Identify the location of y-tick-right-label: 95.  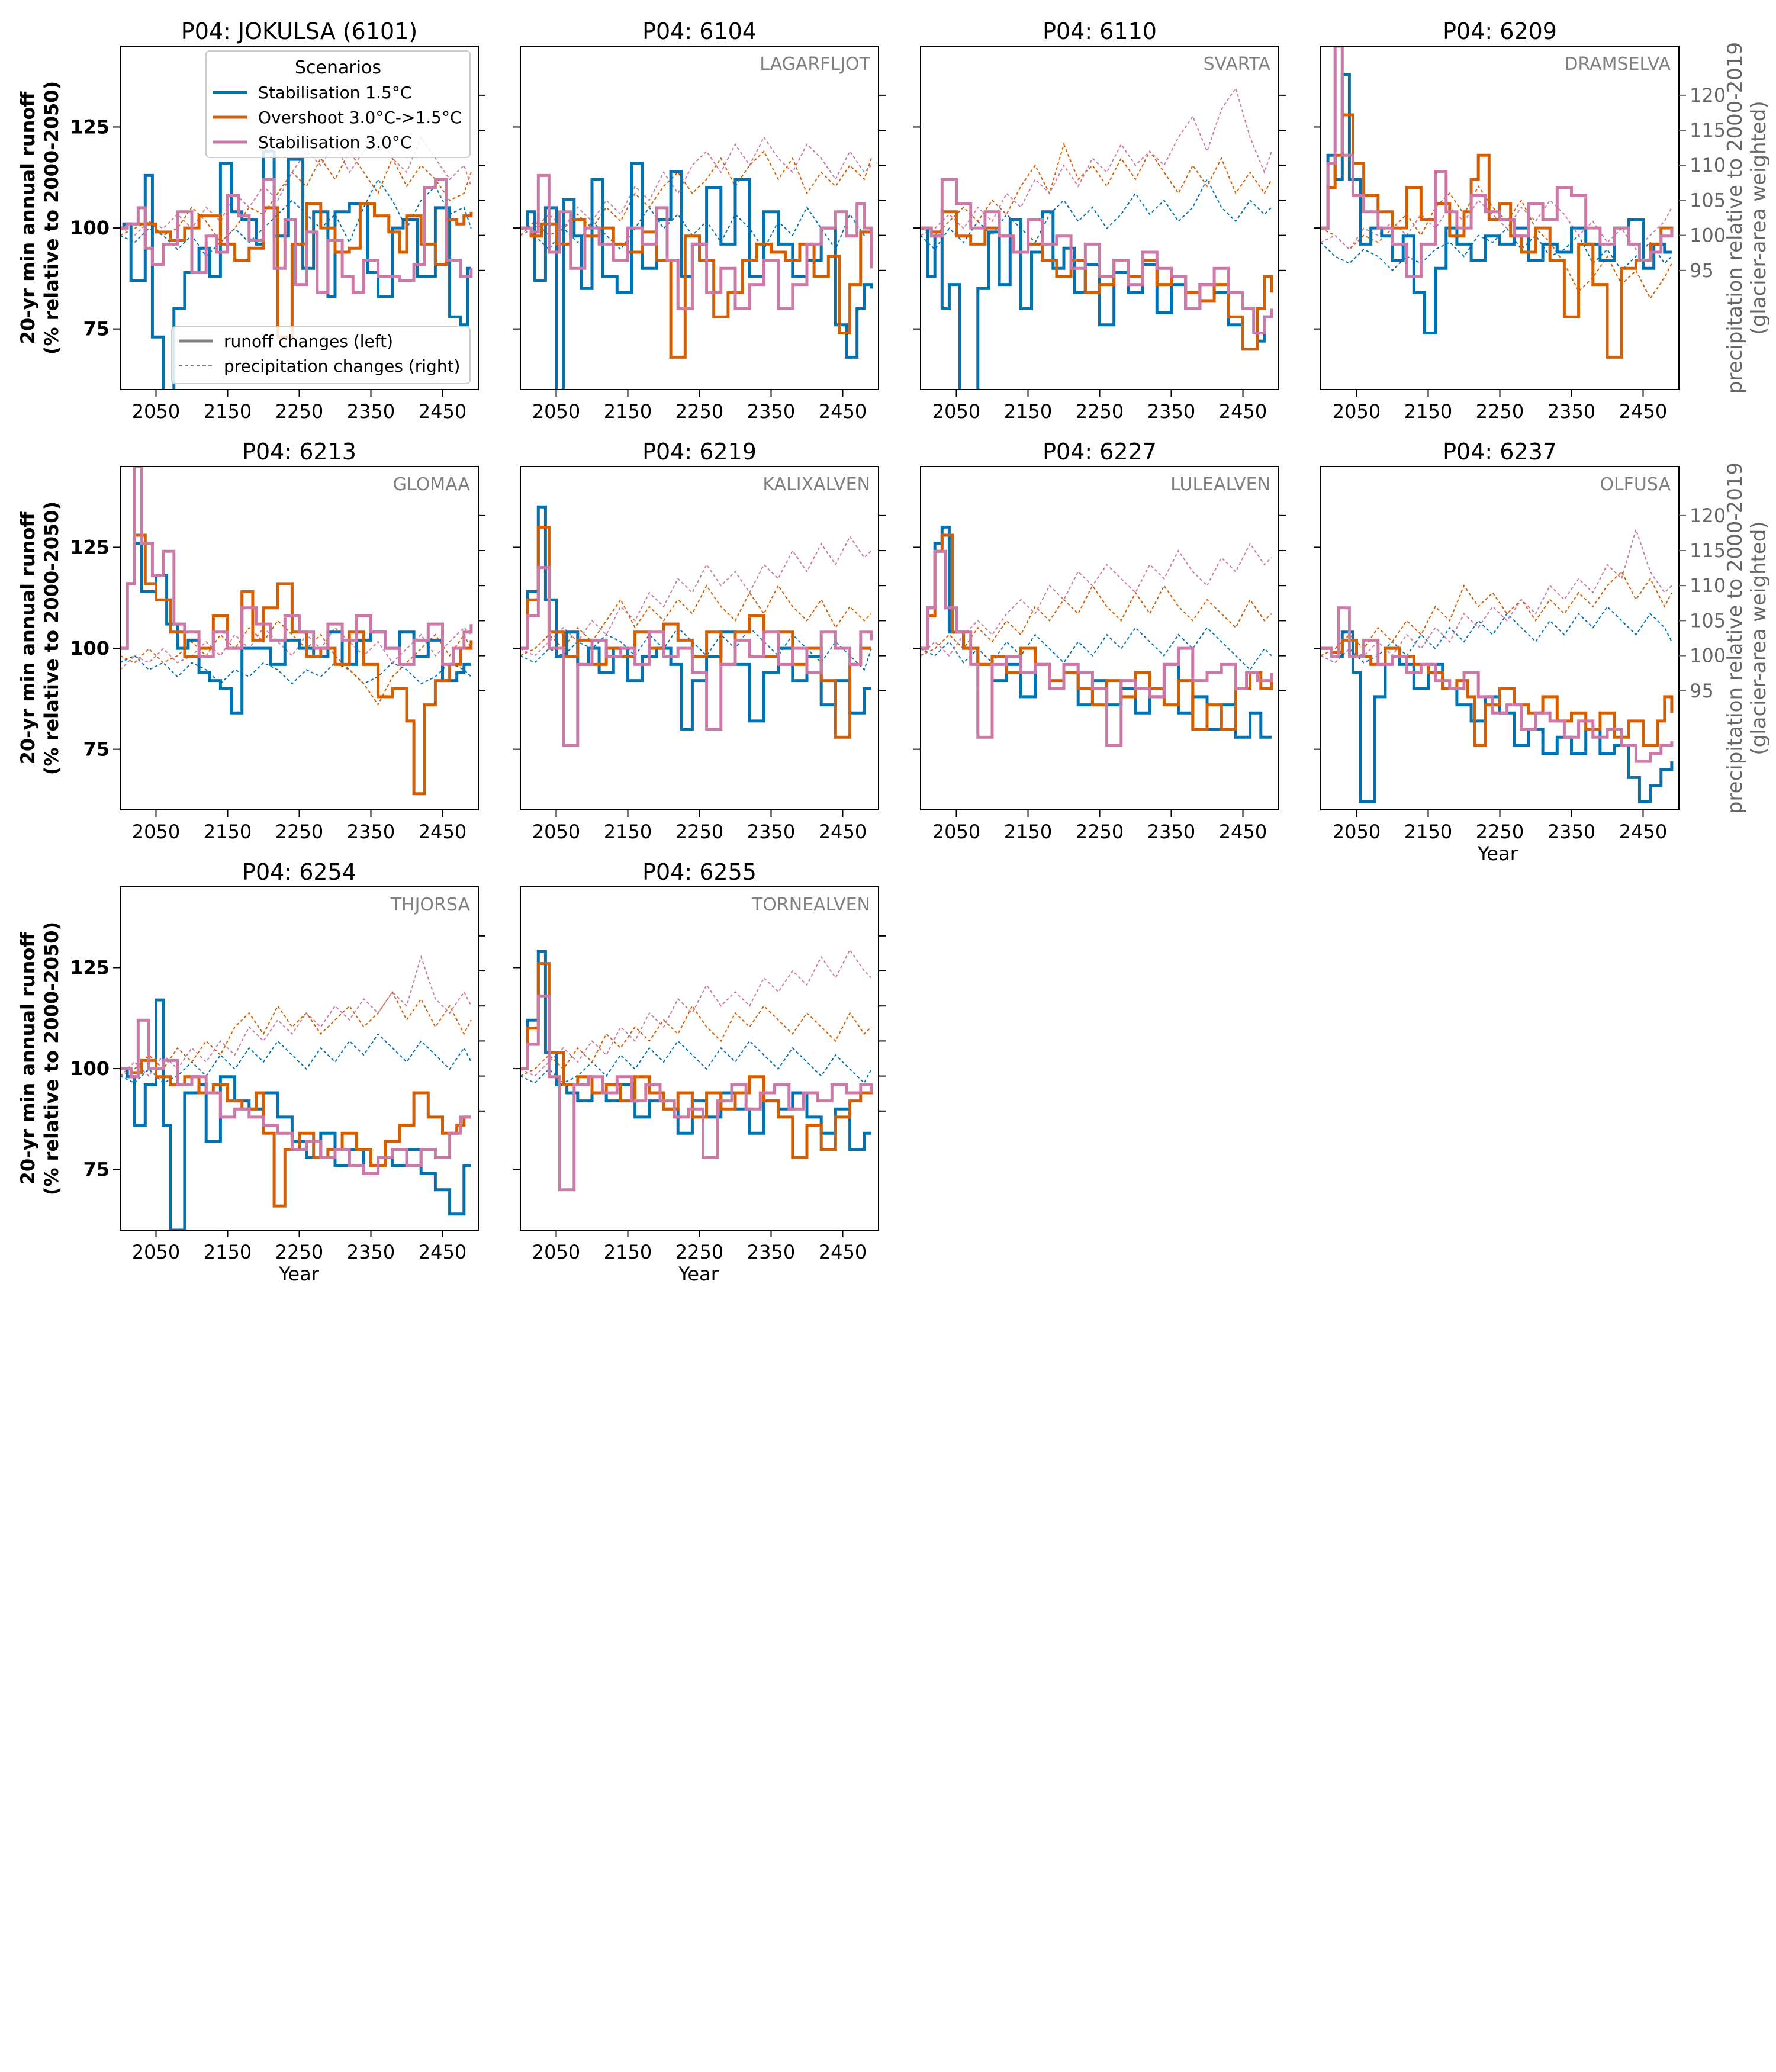
(1702, 270).